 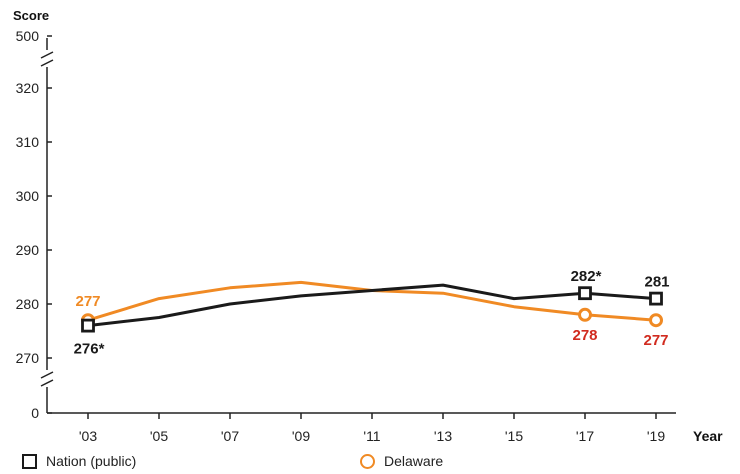 I want to click on x-tick-label: '15, so click(x=514, y=436).